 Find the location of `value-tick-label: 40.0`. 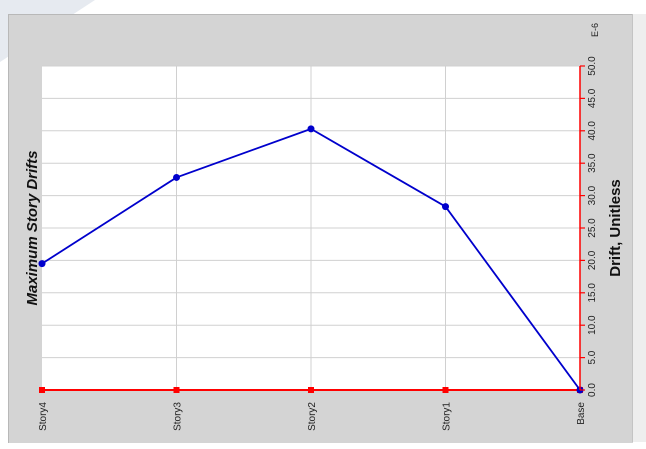

value-tick-label: 40.0 is located at coordinates (592, 131).